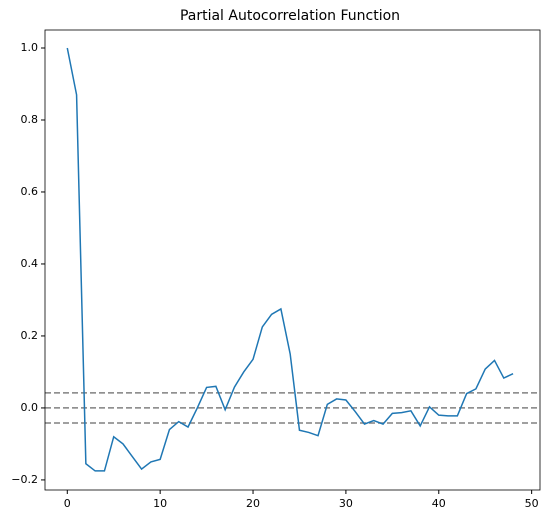  What do you see at coordinates (30, 407) in the screenshot?
I see `y-tick-label: 0.0` at bounding box center [30, 407].